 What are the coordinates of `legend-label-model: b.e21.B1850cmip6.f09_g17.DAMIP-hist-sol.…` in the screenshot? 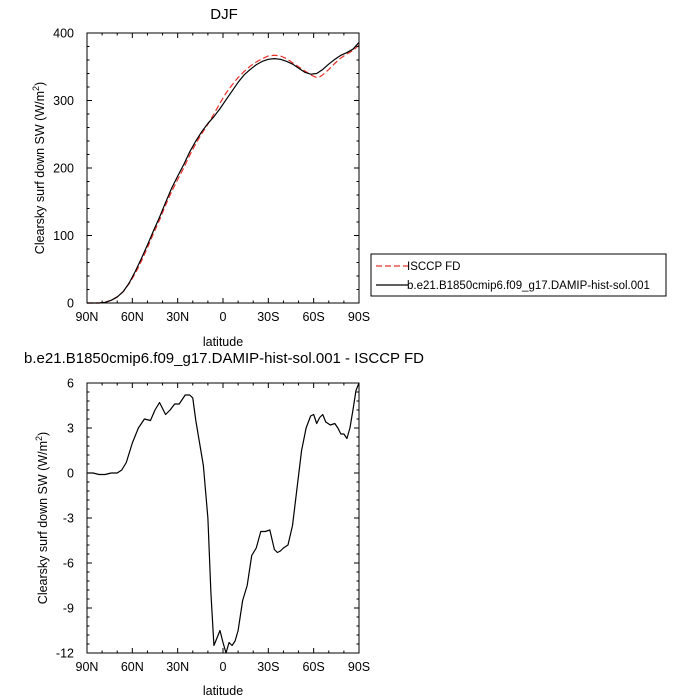 It's located at (528, 286).